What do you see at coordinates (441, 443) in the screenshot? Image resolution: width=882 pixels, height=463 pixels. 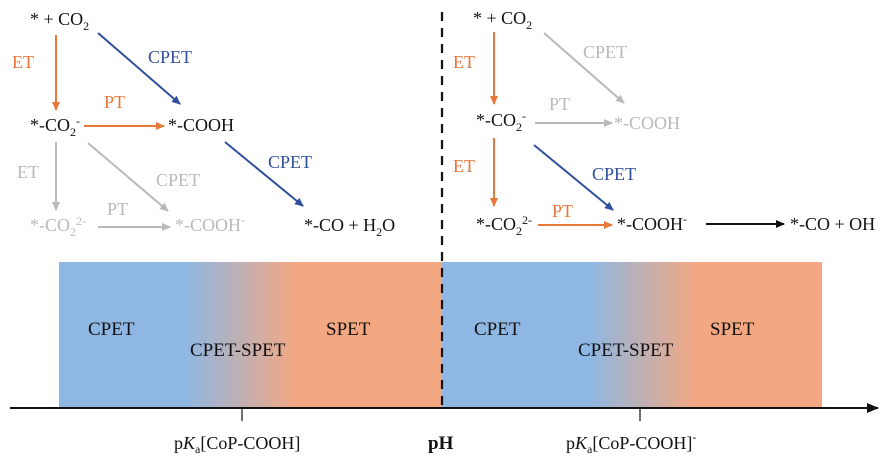 I see `ph-axis-label: pH` at bounding box center [441, 443].